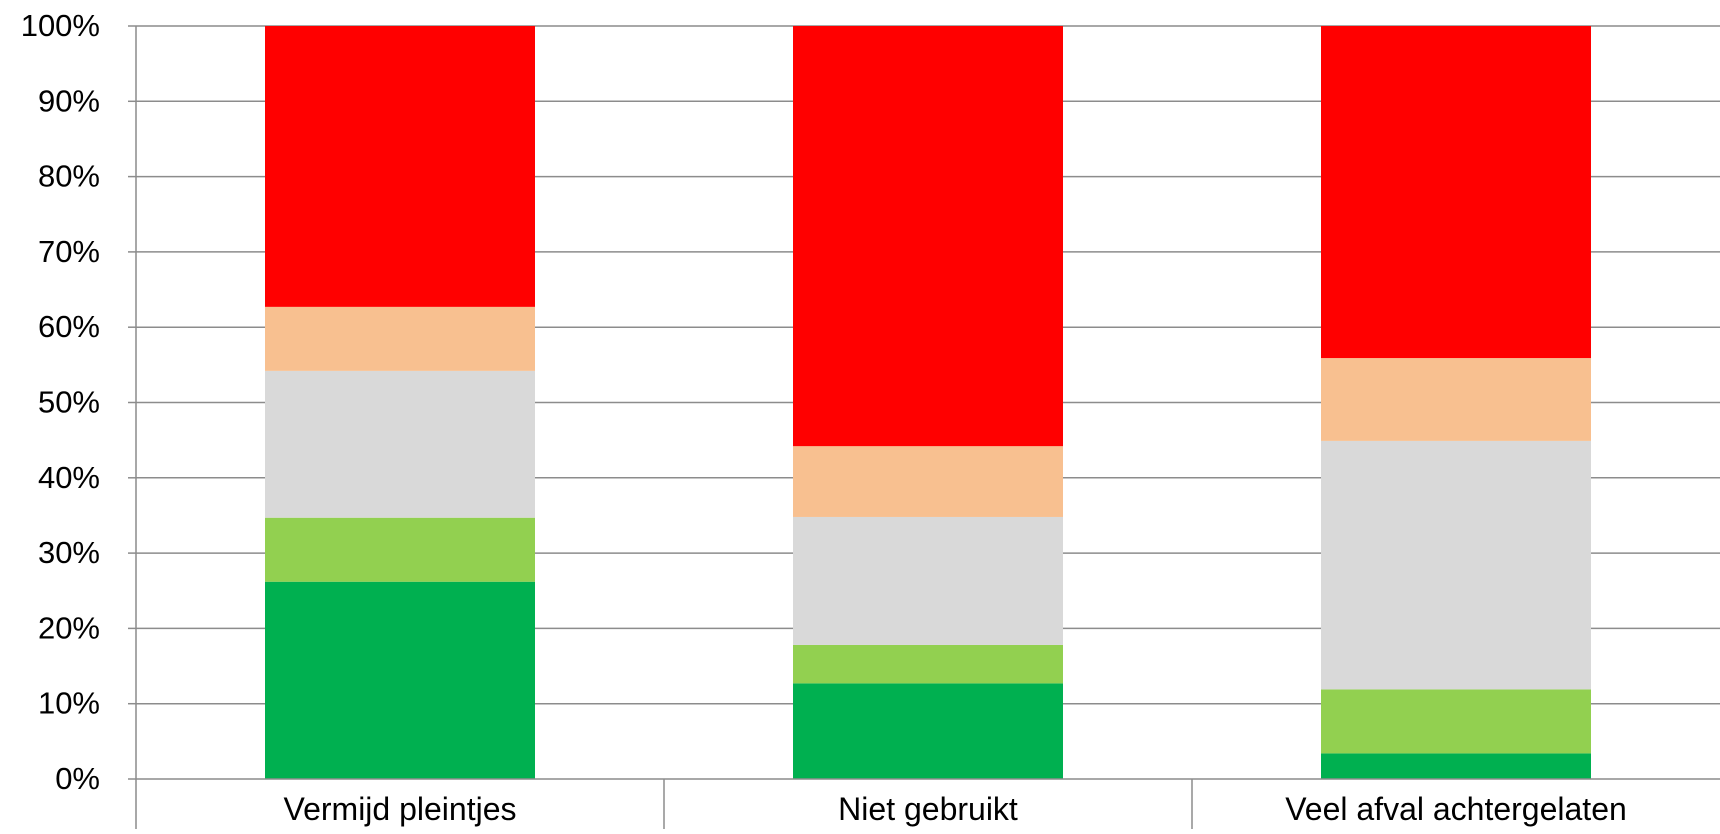 The height and width of the screenshot is (834, 1720). I want to click on y-tick-label: 90%, so click(69, 100).